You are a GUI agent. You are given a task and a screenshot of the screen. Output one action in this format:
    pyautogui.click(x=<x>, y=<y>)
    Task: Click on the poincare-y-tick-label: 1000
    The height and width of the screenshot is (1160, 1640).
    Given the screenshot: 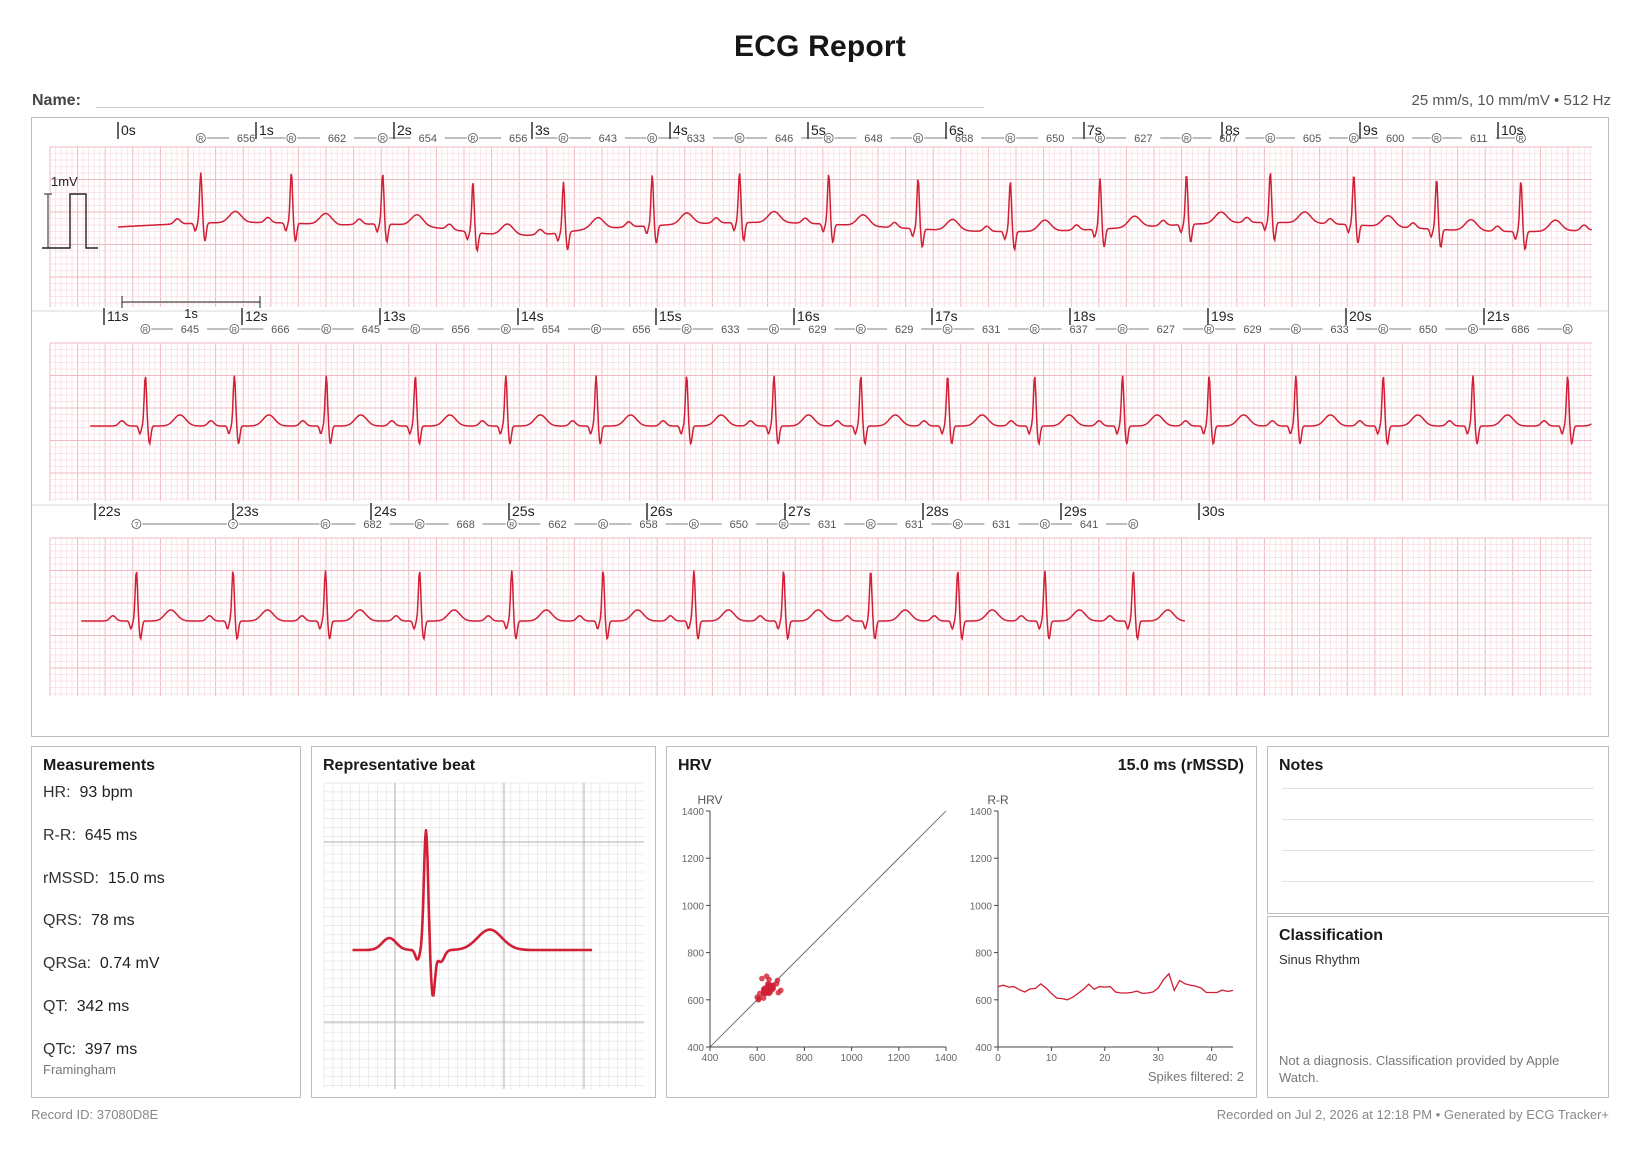 What is the action you would take?
    pyautogui.click(x=693, y=906)
    